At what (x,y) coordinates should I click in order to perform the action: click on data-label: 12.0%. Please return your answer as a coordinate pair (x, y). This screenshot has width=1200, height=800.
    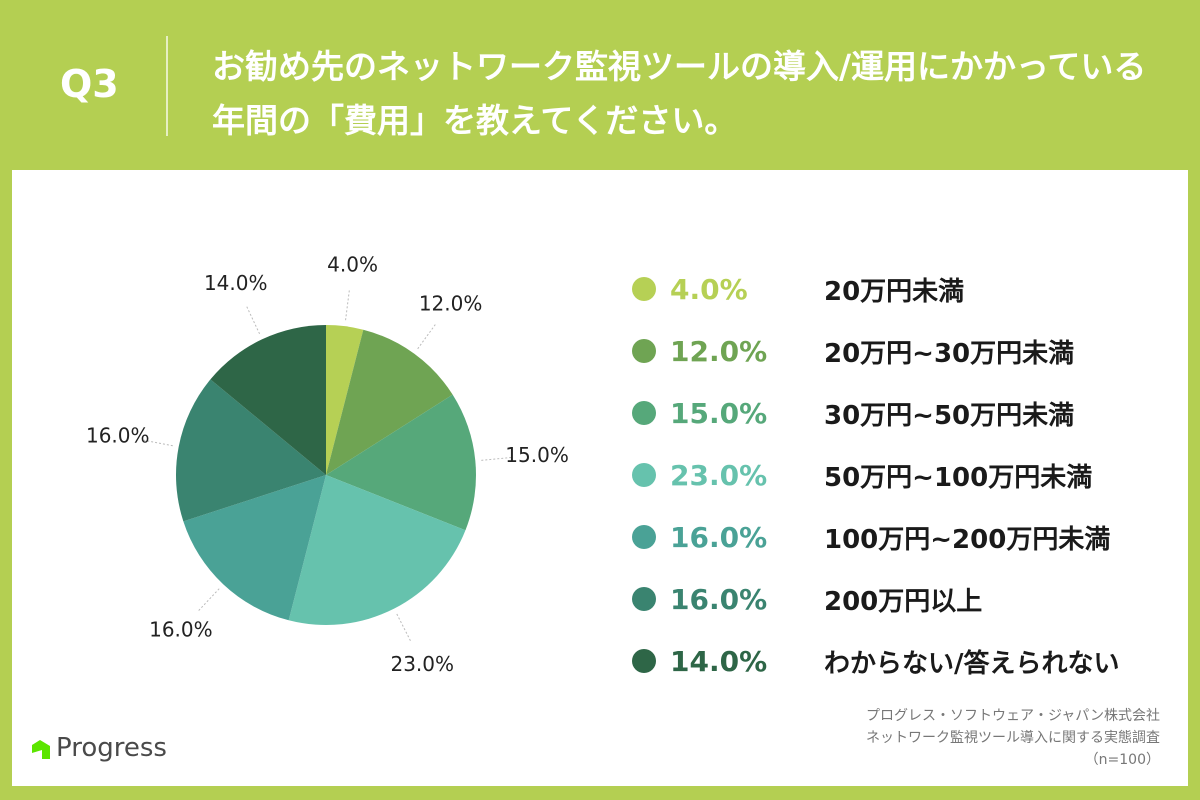
    Looking at the image, I should click on (451, 303).